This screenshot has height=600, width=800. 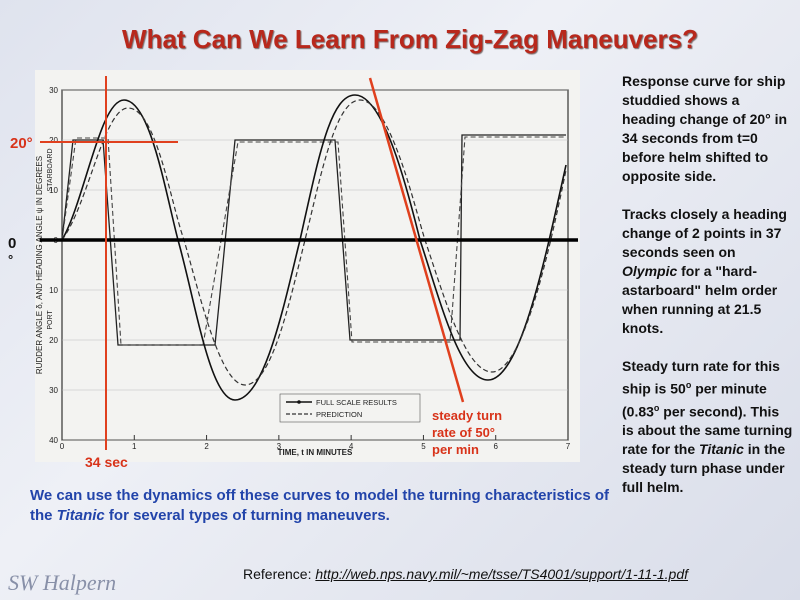 What do you see at coordinates (423, 446) in the screenshot?
I see `x-tick-label: 5` at bounding box center [423, 446].